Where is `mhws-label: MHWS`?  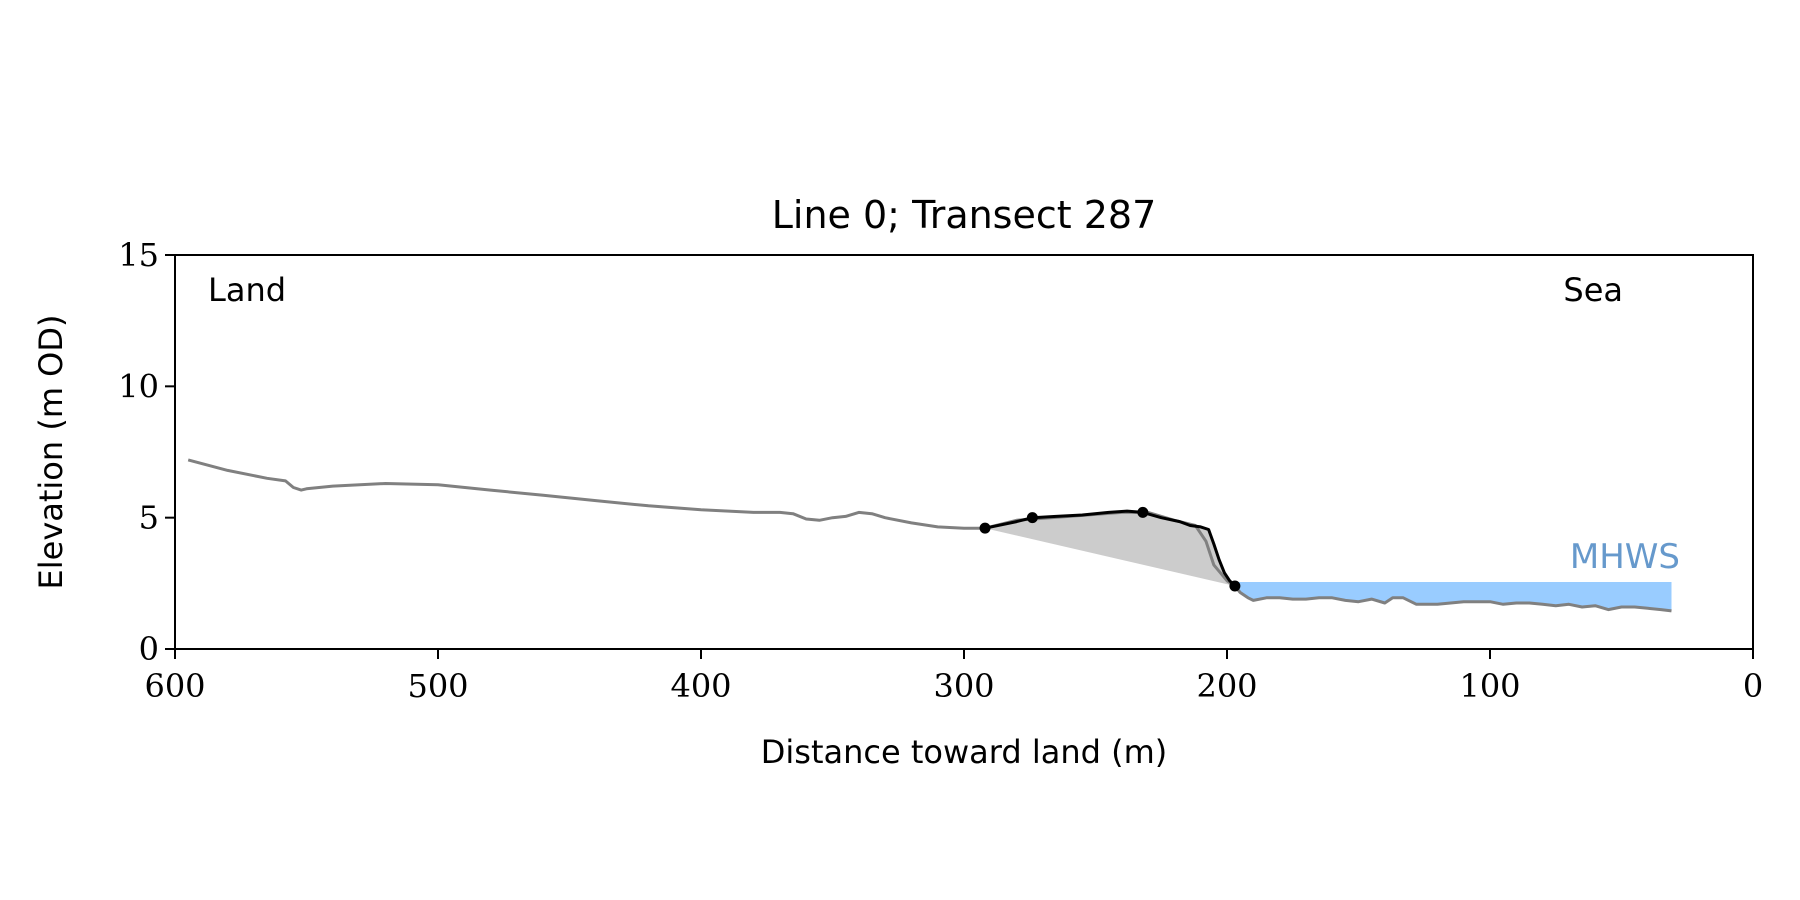 mhws-label: MHWS is located at coordinates (1625, 557).